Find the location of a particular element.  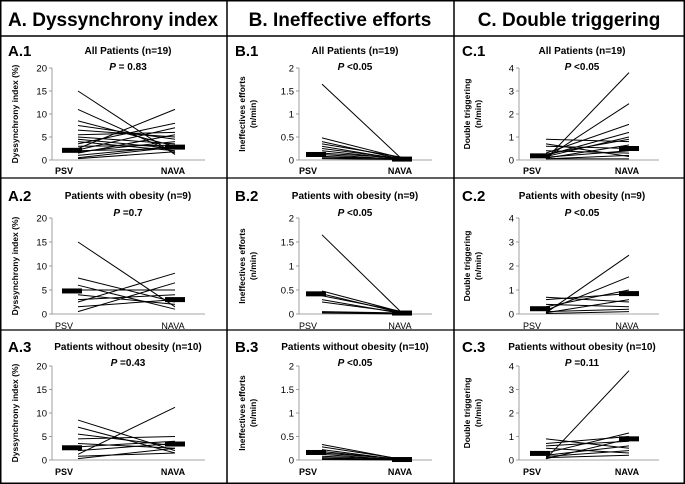

y-tick-label: 1.5 is located at coordinates (287, 243).